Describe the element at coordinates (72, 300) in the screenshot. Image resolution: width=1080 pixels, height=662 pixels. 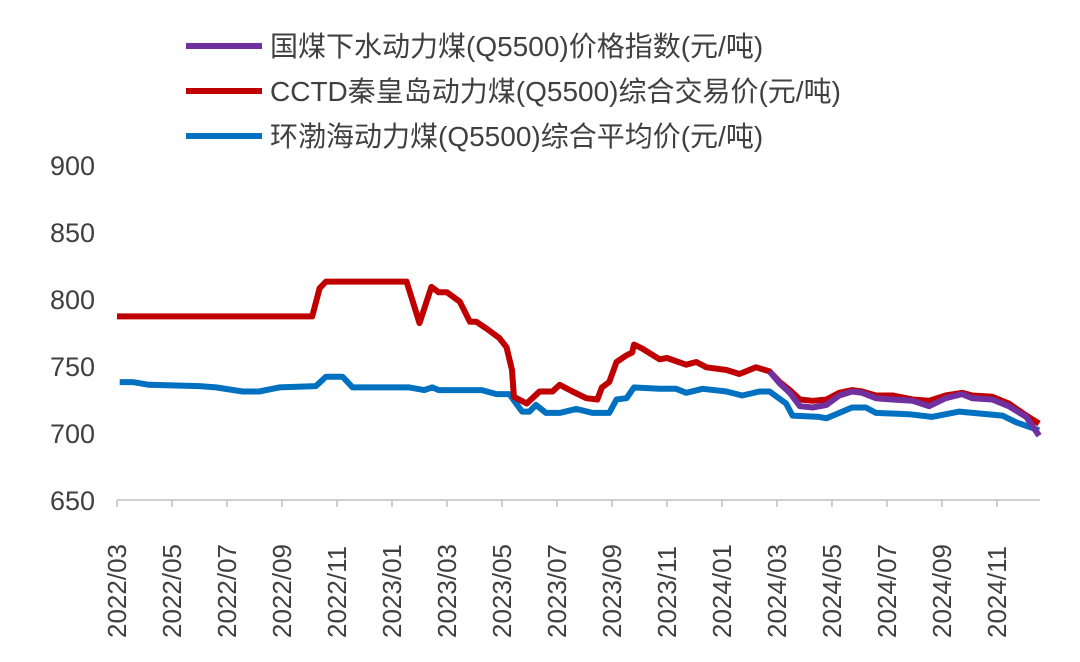
I see `y-tick-label: 800` at that location.